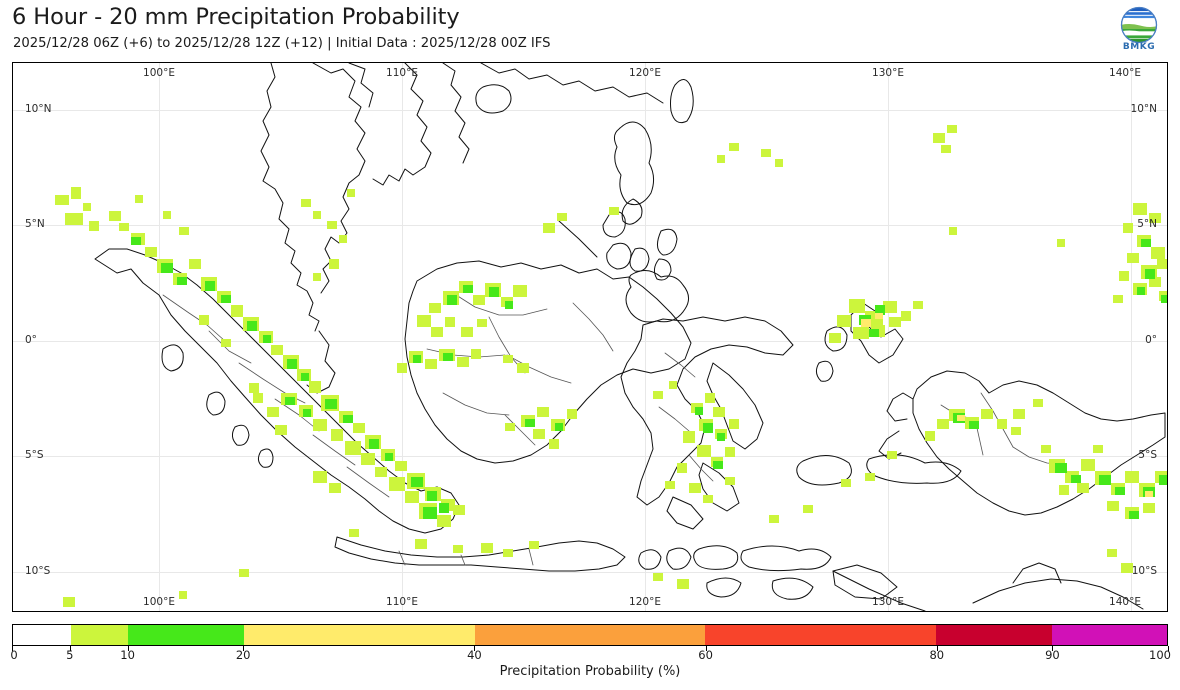 This screenshot has height=690, width=1180. I want to click on axis-label-lon-bottom-120: 120°E, so click(645, 602).